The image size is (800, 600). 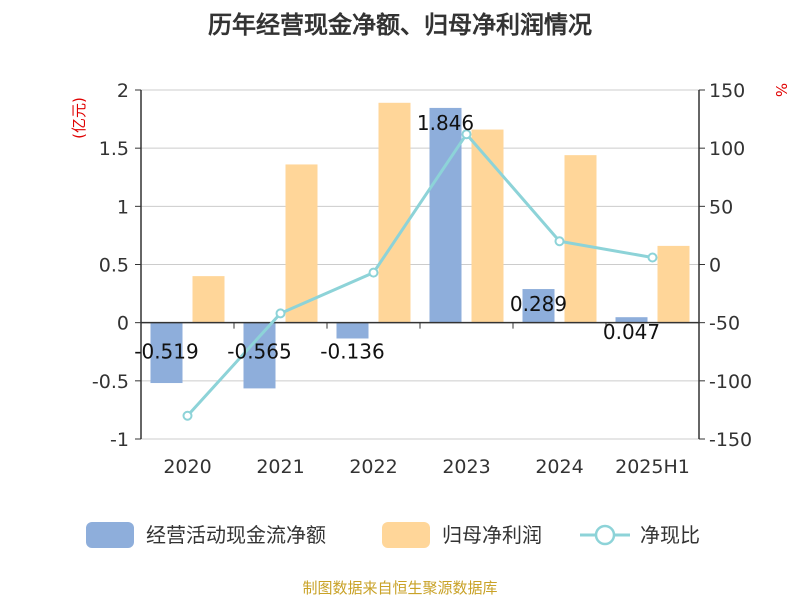 I want to click on category-label: 2022, so click(x=373, y=467).